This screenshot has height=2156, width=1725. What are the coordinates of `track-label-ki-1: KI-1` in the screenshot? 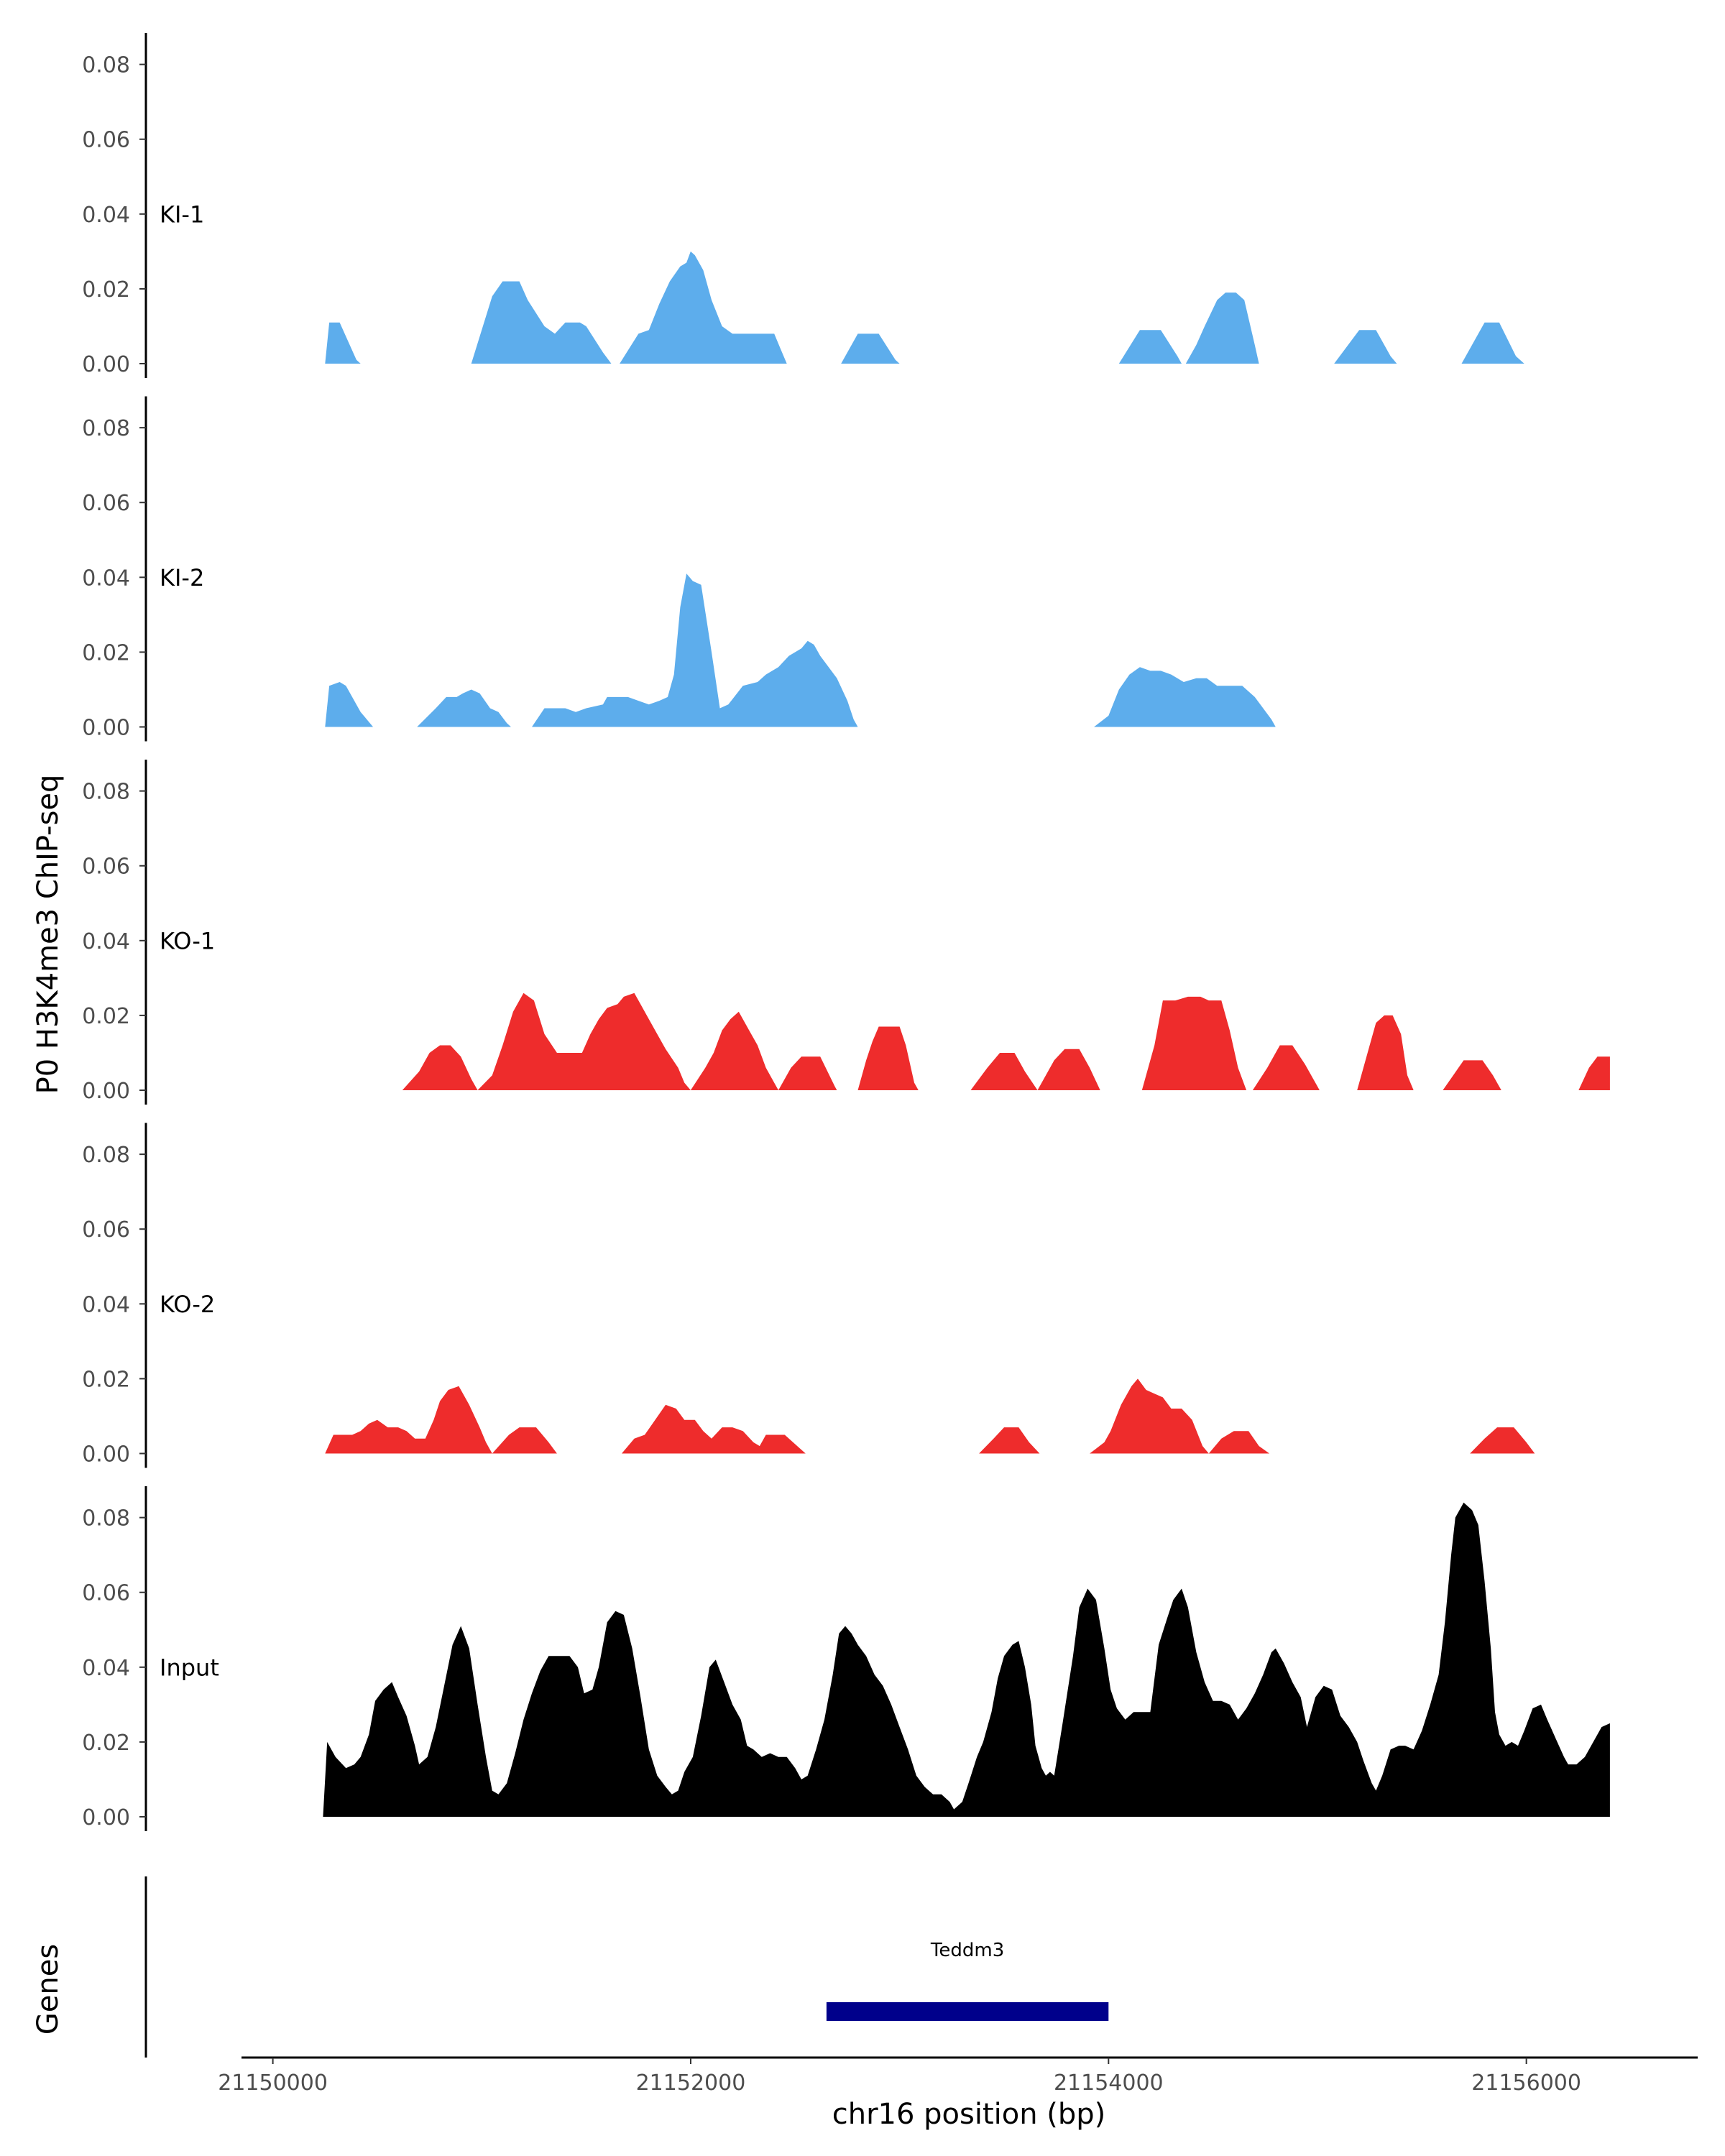 It's located at (182, 214).